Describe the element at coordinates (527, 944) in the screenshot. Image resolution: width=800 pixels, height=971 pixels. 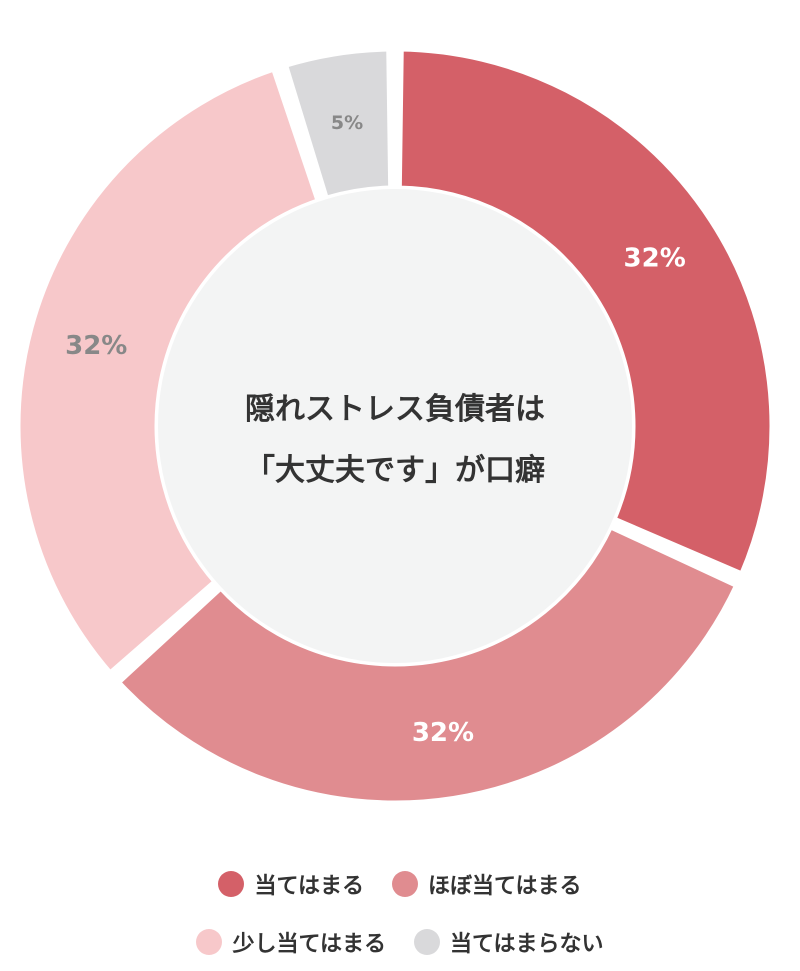
I see `legend-label: 当てはまらない` at that location.